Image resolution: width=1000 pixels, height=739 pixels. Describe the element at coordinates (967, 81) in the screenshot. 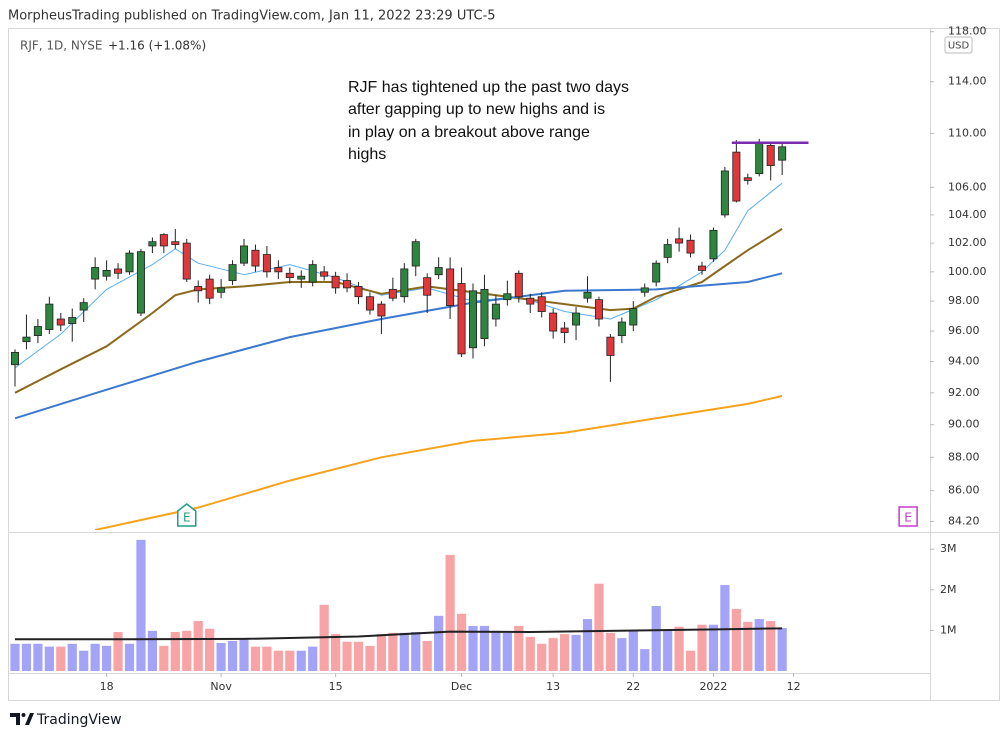

I see `y-tick-label: 114.00` at that location.